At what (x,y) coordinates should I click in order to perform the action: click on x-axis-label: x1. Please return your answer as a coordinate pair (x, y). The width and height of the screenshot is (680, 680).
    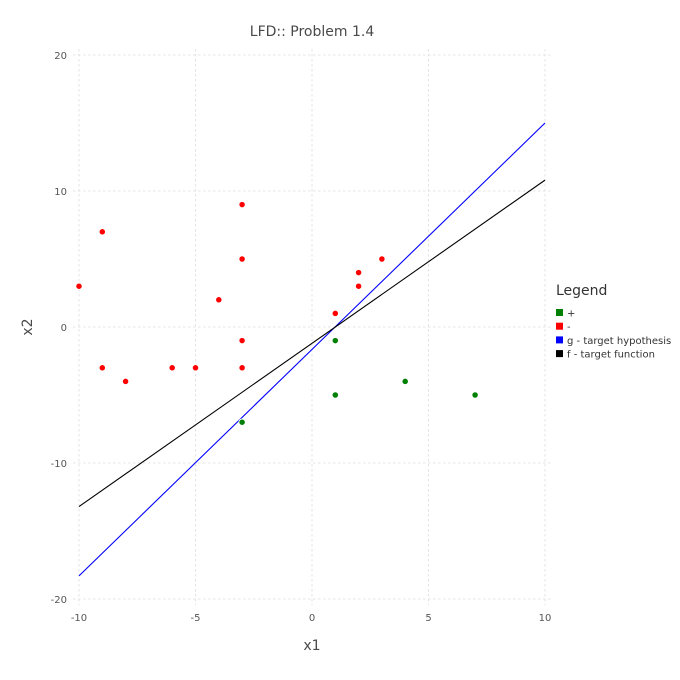
    Looking at the image, I should click on (311, 646).